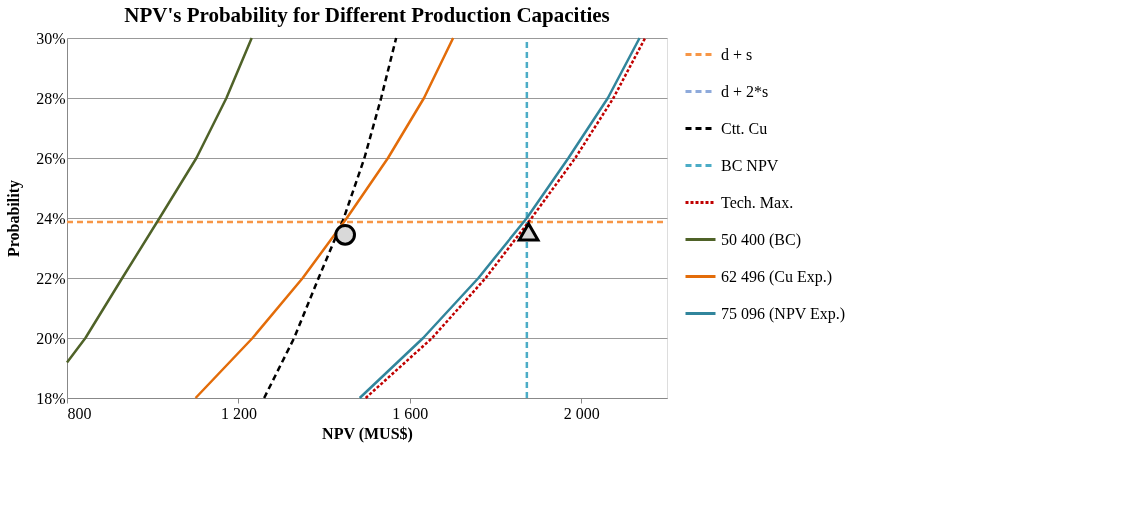 The width and height of the screenshot is (1144, 519). I want to click on y-tick-label: 18%, so click(51, 398).